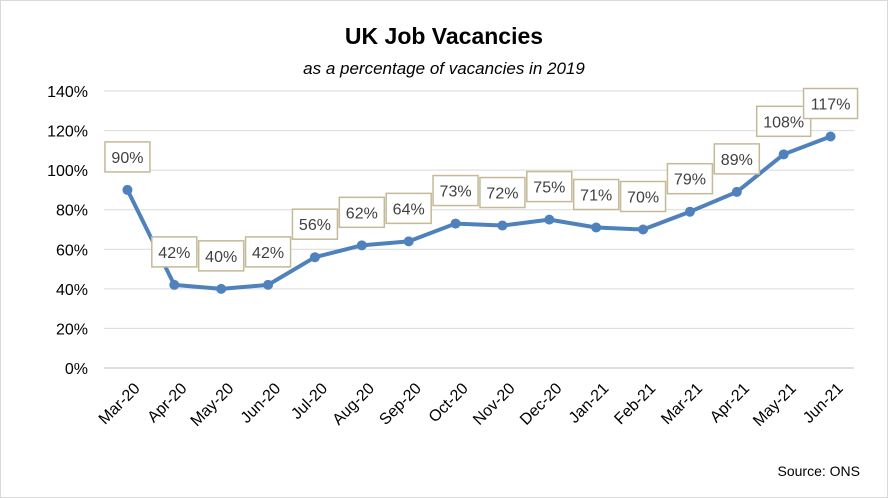 The image size is (888, 498). I want to click on y-tick-label: 140%, so click(67, 92).